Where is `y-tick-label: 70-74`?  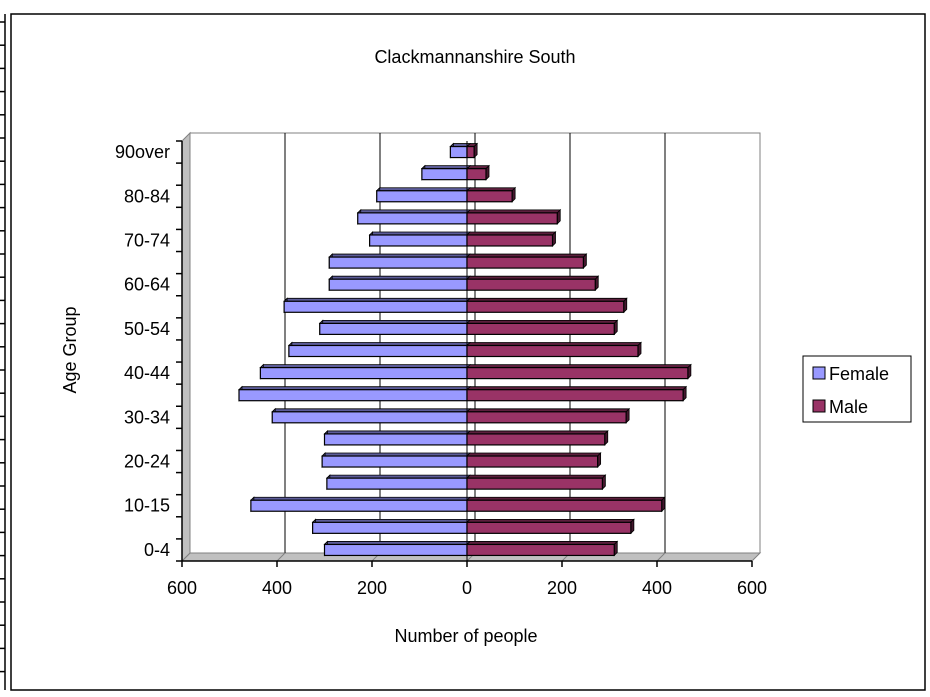 y-tick-label: 70-74 is located at coordinates (147, 240).